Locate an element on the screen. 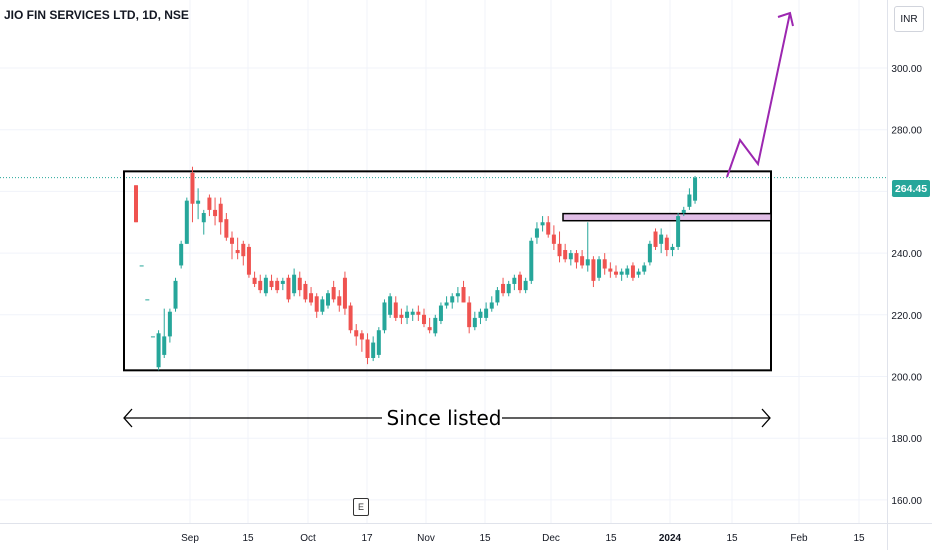 The image size is (932, 550). earnings-marker-icon: E is located at coordinates (361, 507).